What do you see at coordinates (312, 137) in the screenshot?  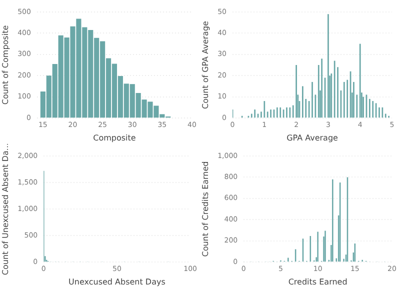 I see `x-axis-title: GPA Average` at bounding box center [312, 137].